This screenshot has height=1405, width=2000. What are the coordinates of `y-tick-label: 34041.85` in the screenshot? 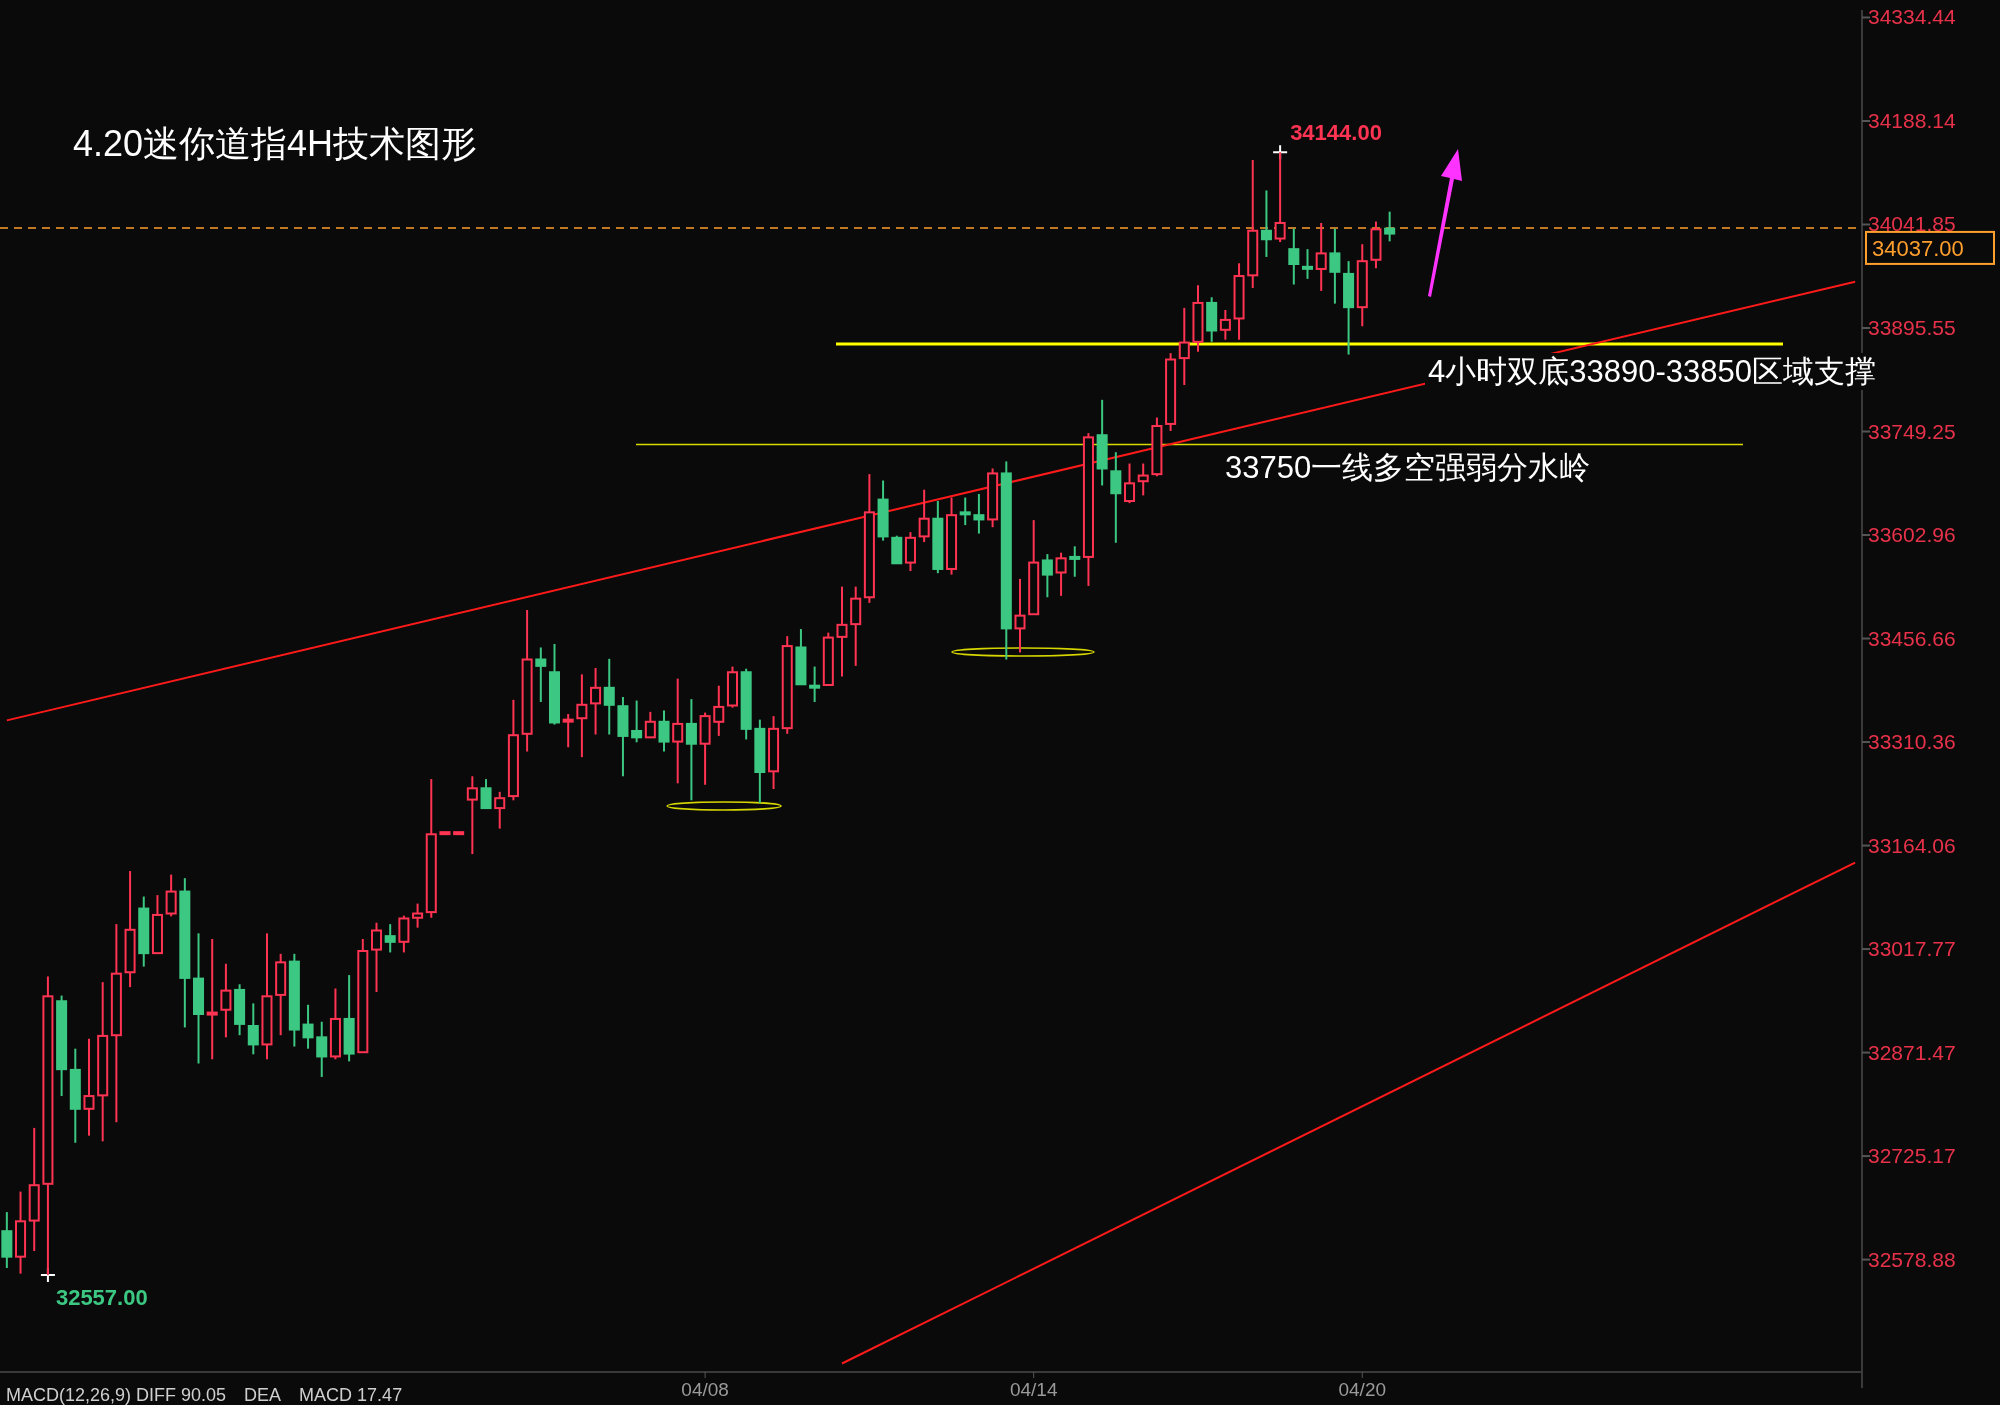 It's located at (1912, 224).